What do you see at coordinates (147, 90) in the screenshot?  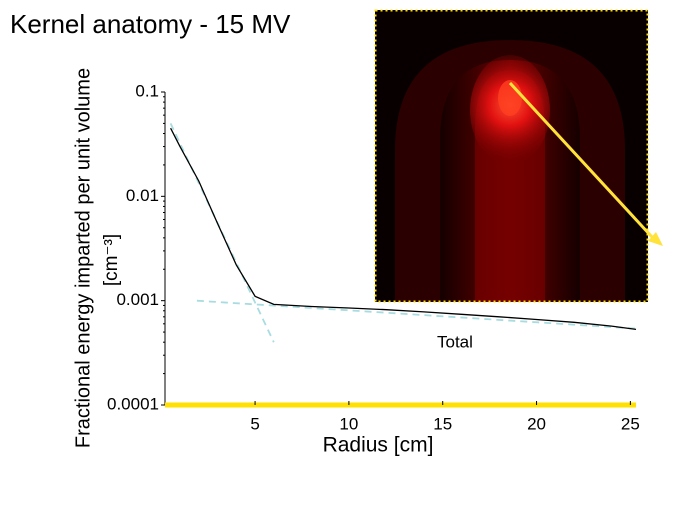 I see `y-tick-label: 0.1` at bounding box center [147, 90].